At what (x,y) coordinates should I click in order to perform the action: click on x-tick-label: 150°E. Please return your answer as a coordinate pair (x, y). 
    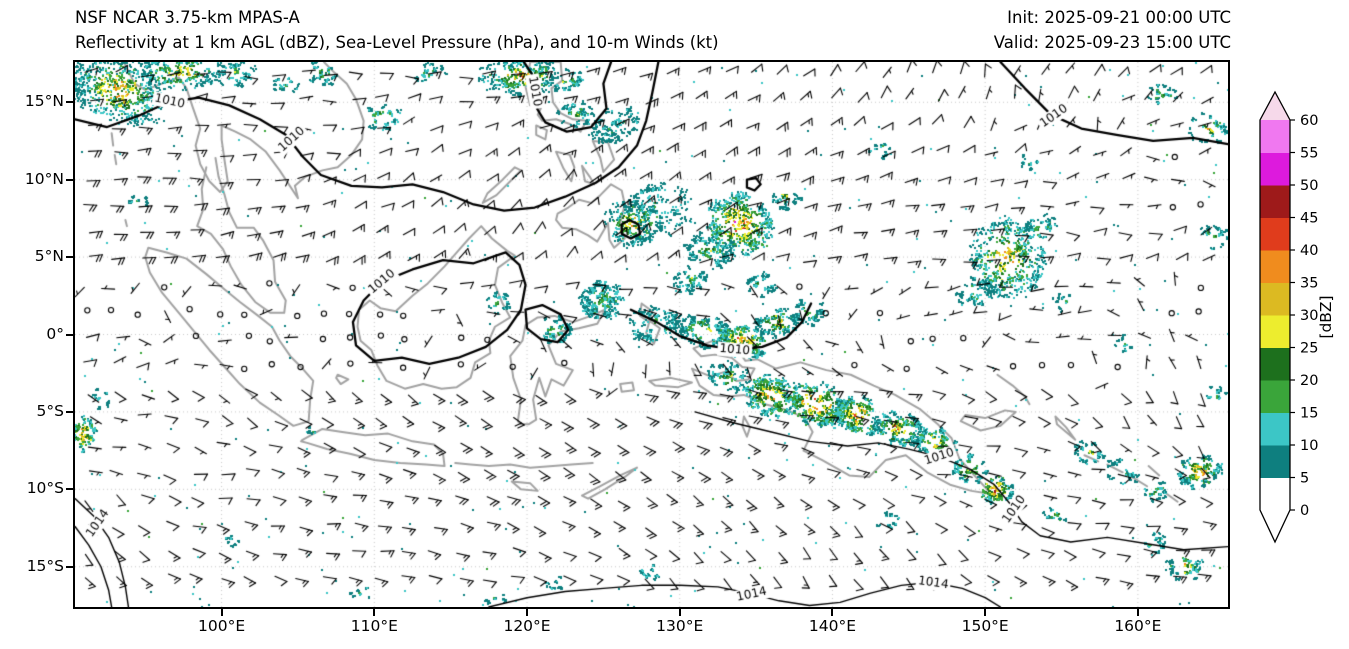
    Looking at the image, I should click on (985, 626).